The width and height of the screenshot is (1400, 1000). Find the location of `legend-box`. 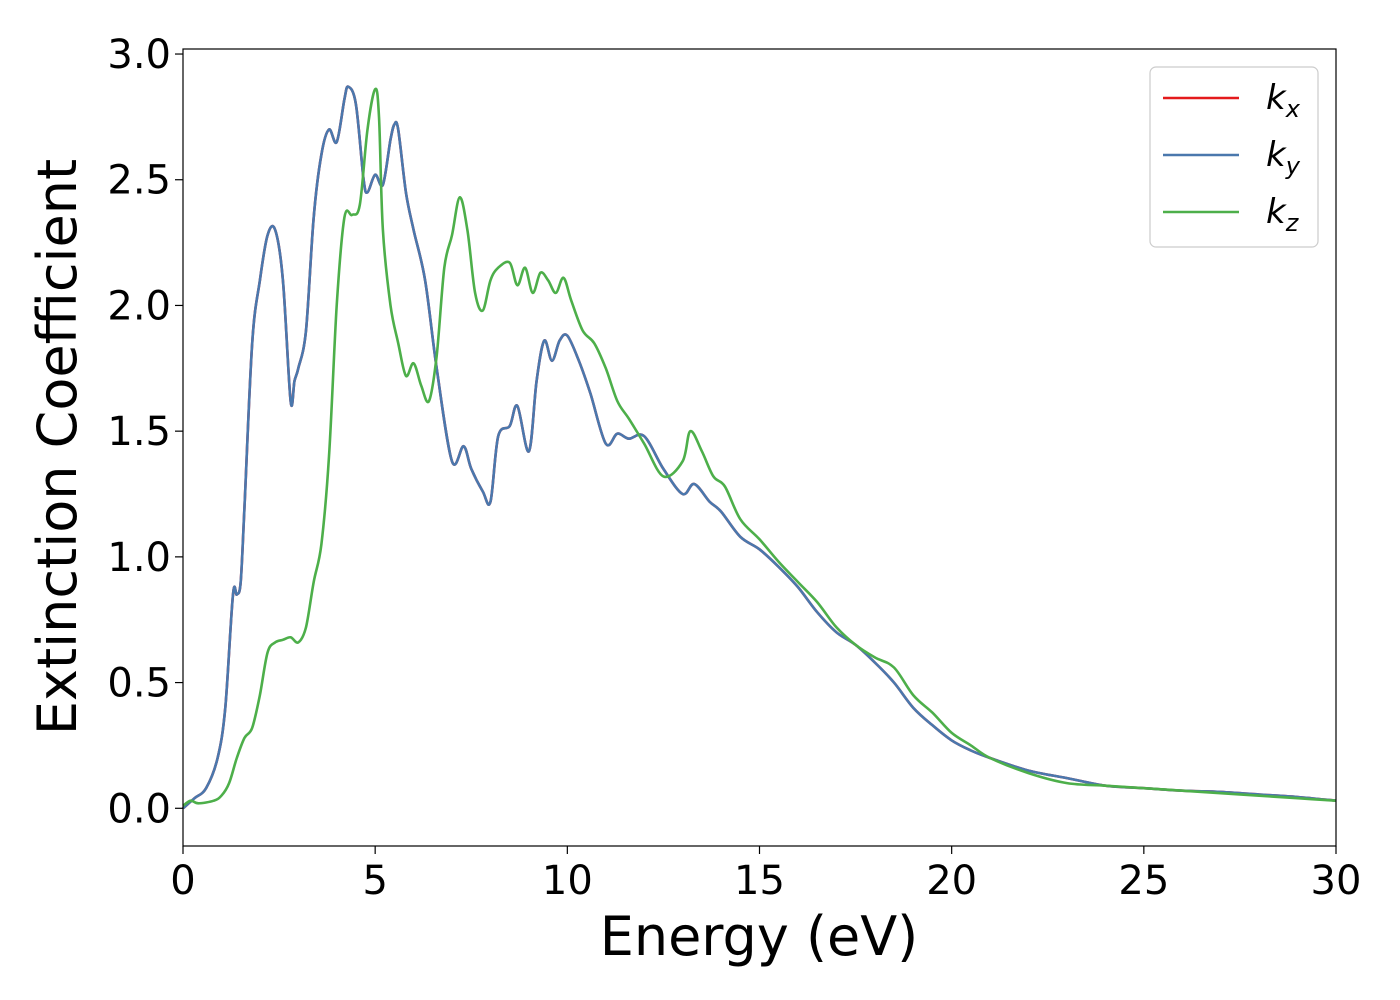

legend-box is located at coordinates (1234, 157).